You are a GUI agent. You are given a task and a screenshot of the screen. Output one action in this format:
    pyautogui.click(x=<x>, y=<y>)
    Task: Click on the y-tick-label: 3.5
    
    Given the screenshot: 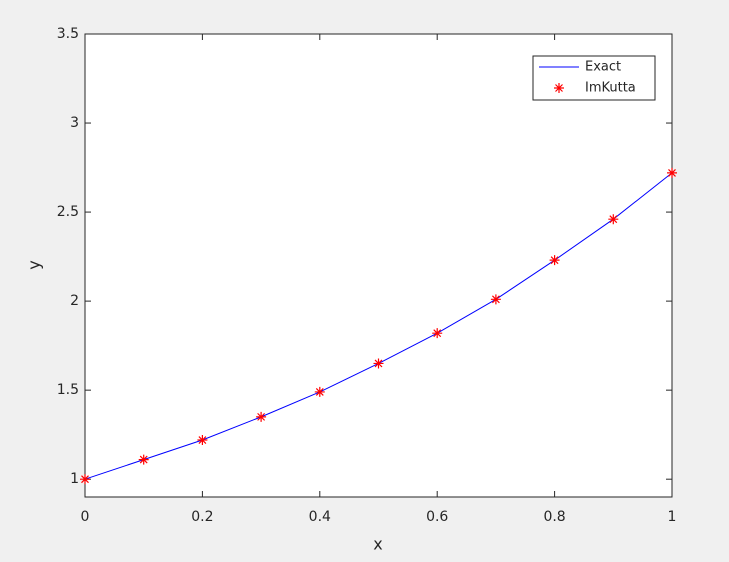 What is the action you would take?
    pyautogui.click(x=68, y=34)
    